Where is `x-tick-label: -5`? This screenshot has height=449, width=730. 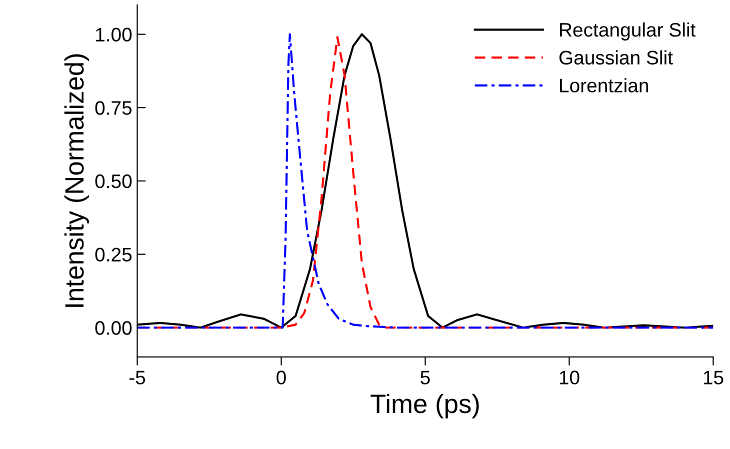
x-tick-label: -5 is located at coordinates (137, 377).